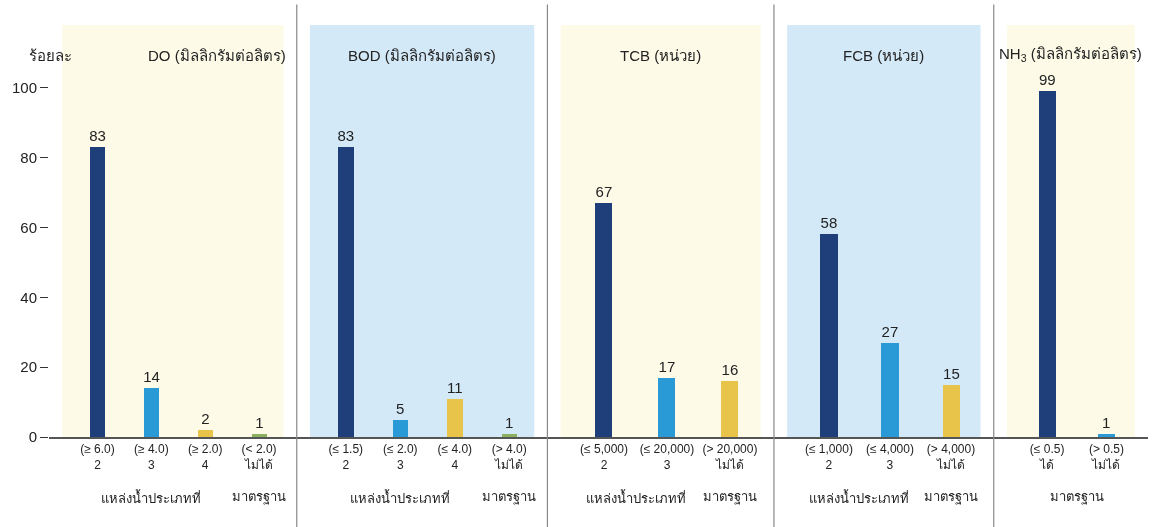 This screenshot has height=527, width=1160. Describe the element at coordinates (604, 191) in the screenshot. I see `data-label: 67` at that location.